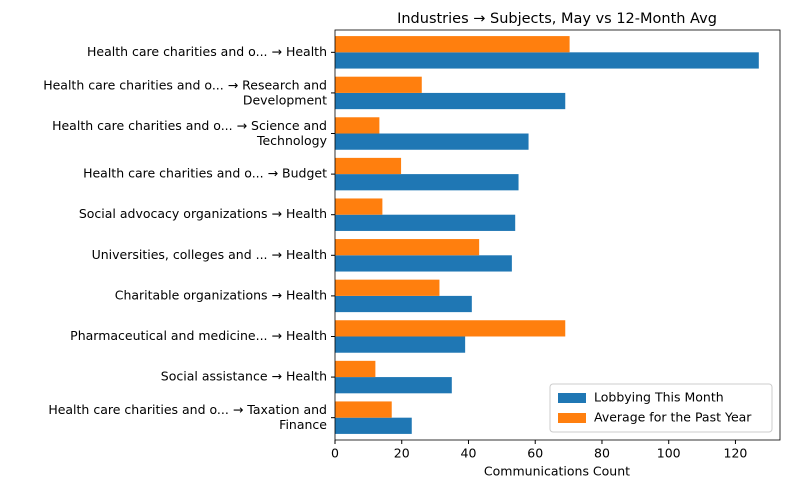  I want to click on y-tick-label: Social advocacy organizations → Health, so click(203, 213).